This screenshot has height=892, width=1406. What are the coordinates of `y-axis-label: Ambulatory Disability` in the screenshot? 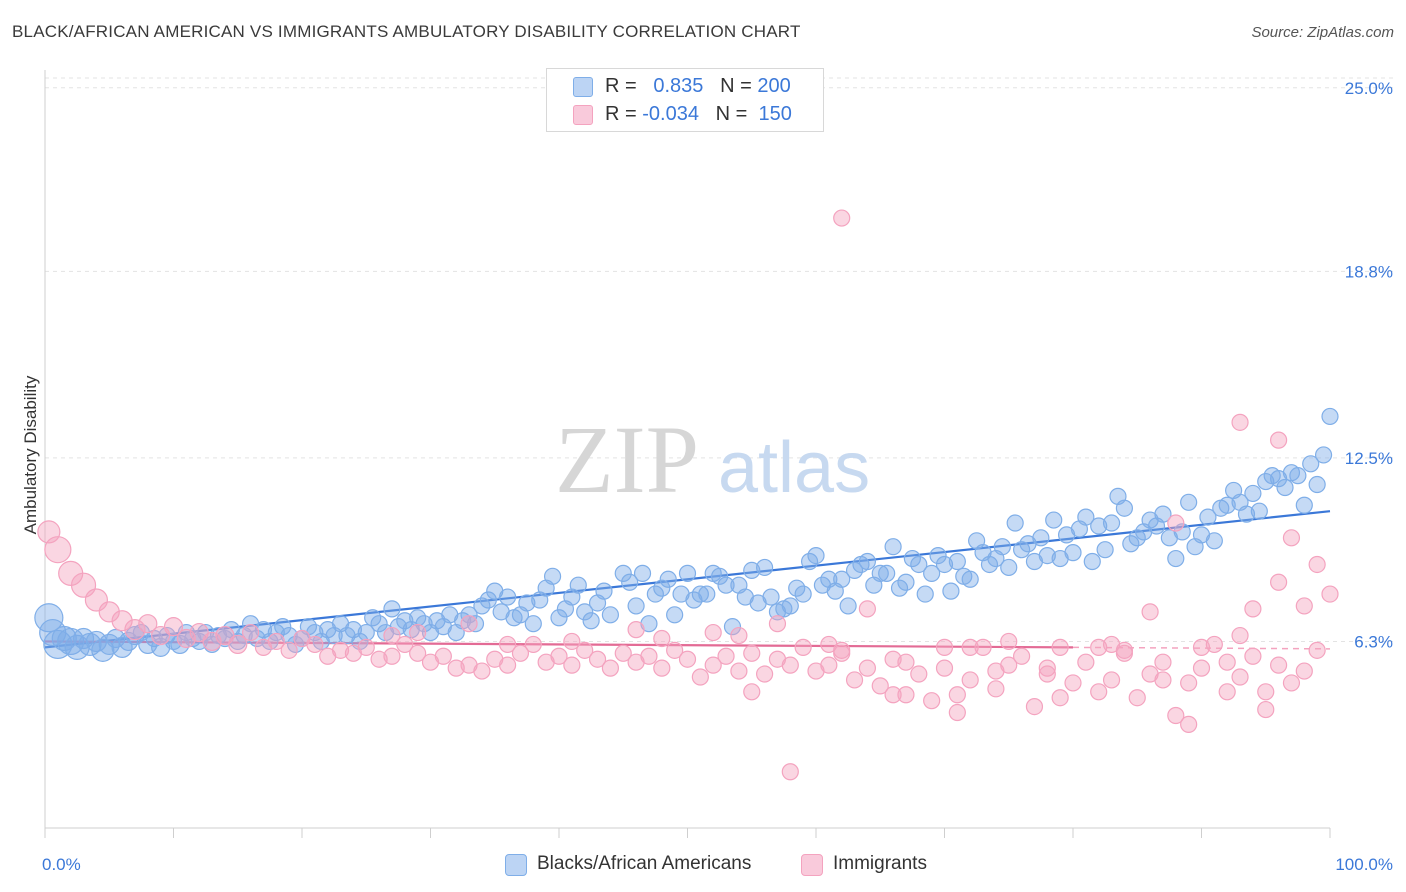 It's located at (30, 454).